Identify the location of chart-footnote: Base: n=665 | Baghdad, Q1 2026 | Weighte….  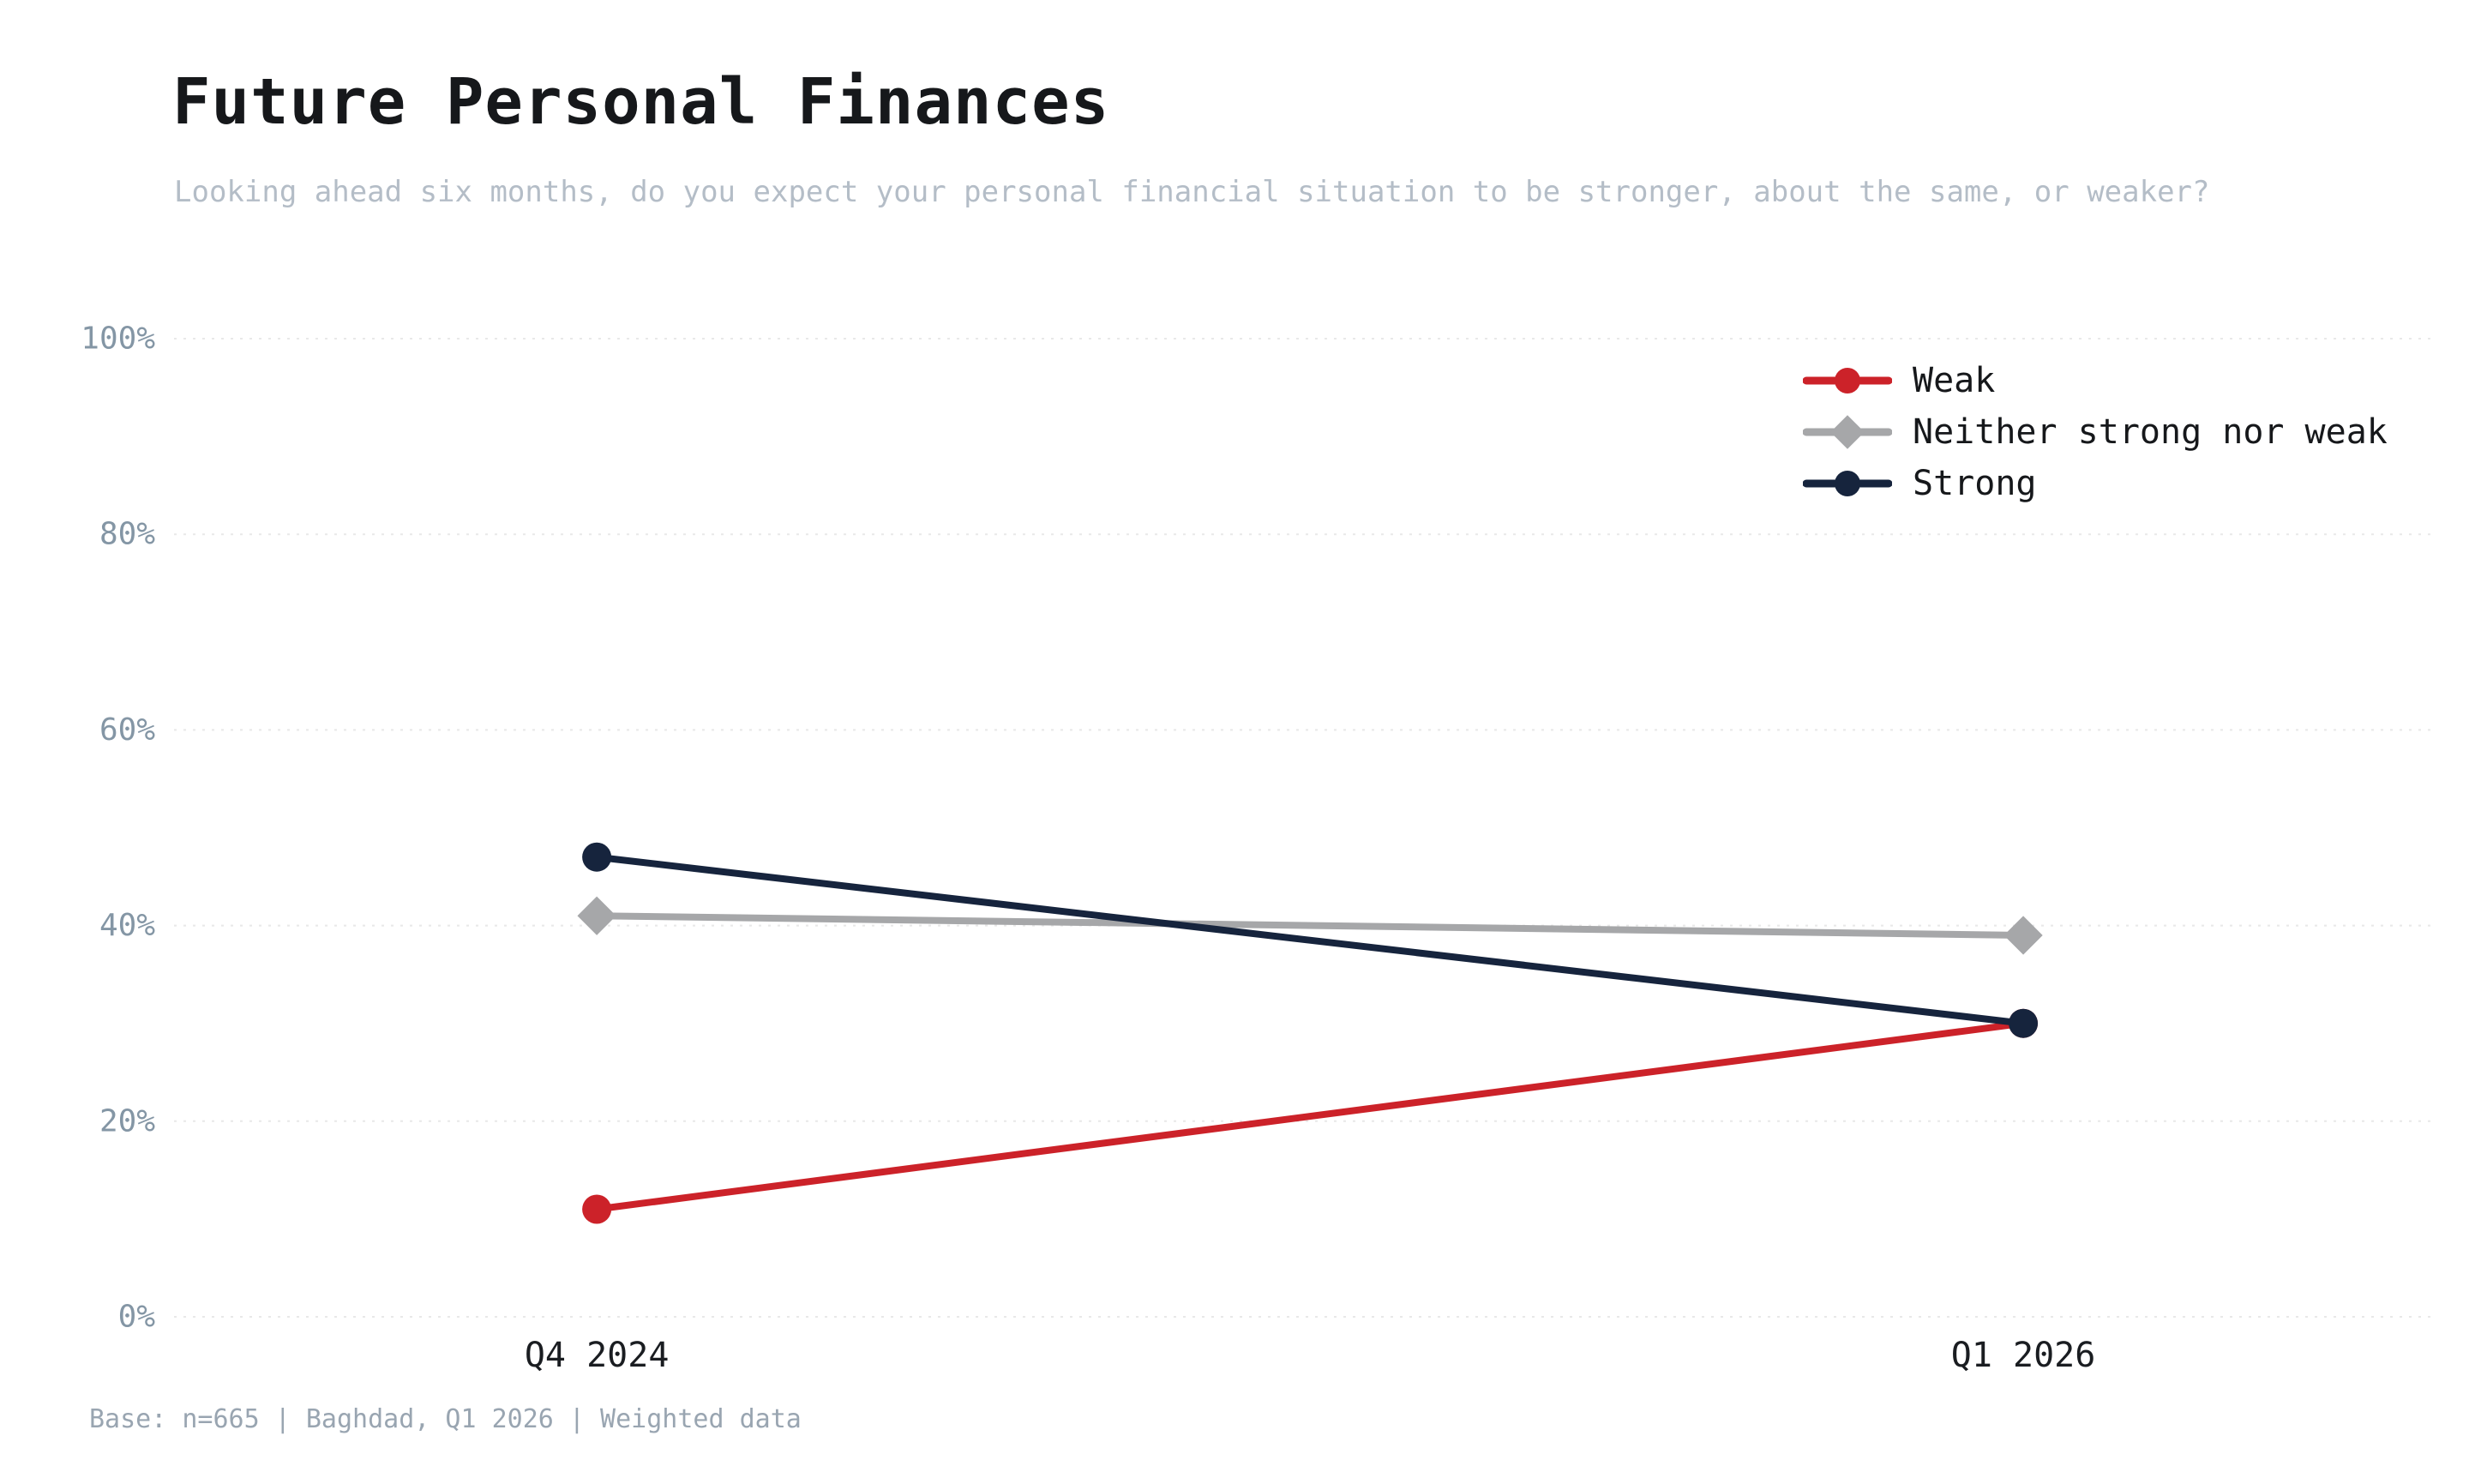
(446, 1419).